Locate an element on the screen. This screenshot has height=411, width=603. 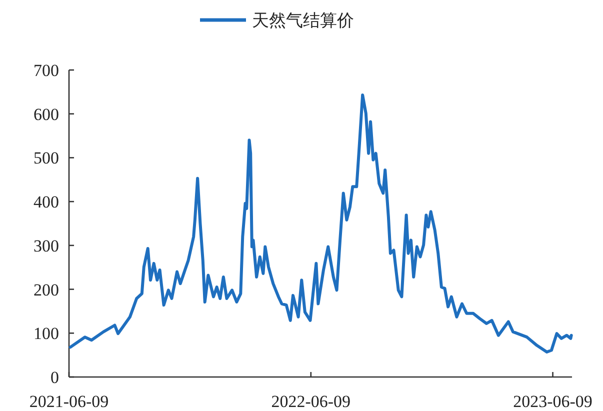
y-tick-label: 600 is located at coordinates (46, 114).